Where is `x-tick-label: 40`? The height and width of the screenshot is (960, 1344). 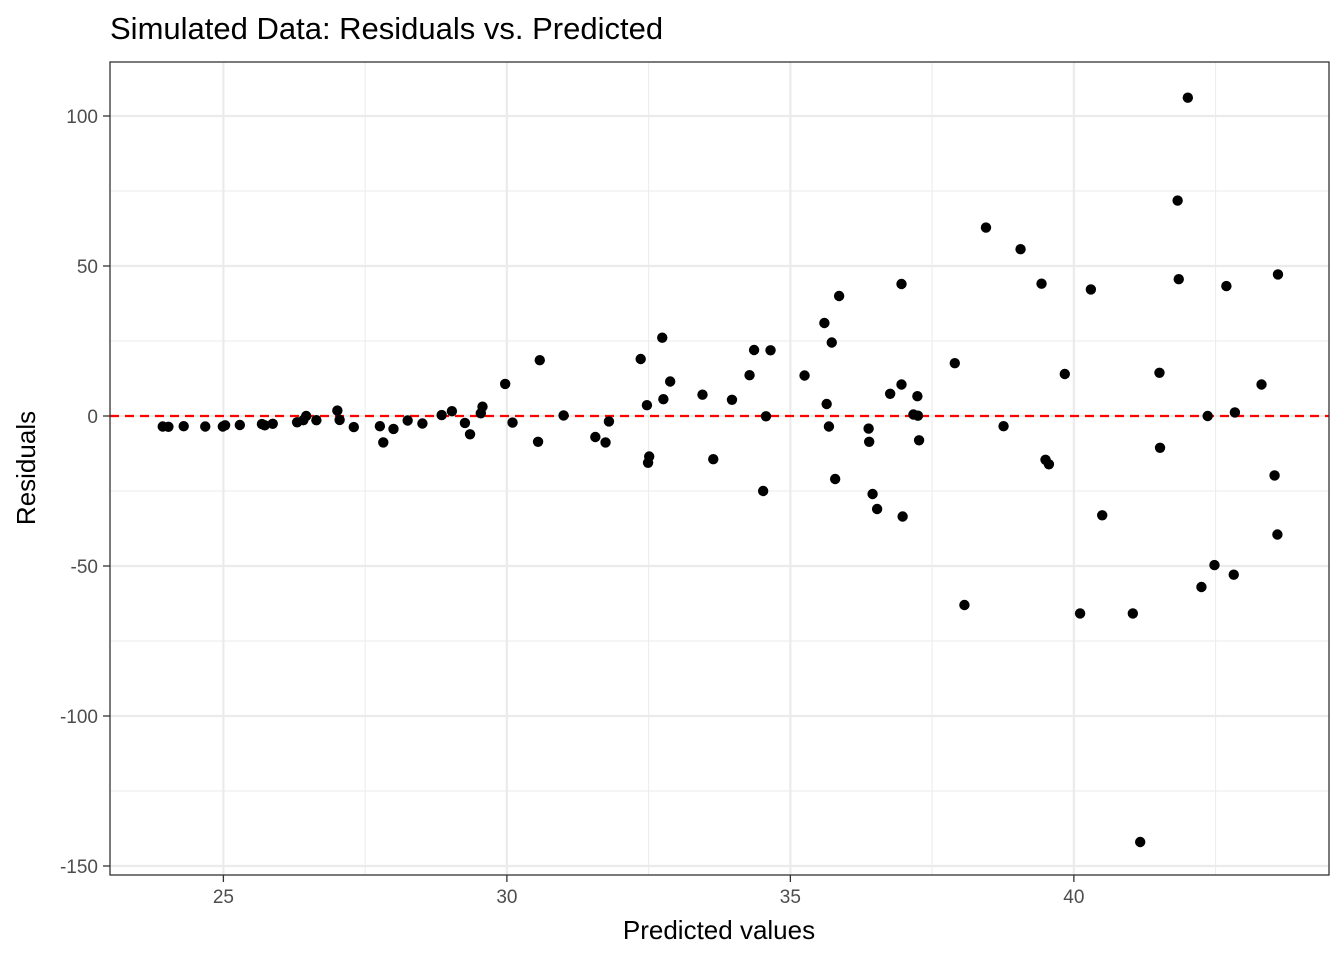 x-tick-label: 40 is located at coordinates (1073, 897).